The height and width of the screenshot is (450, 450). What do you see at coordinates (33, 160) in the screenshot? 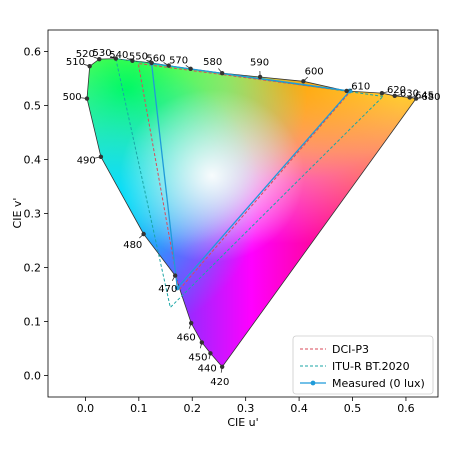
I see `y-tick-label: 0.4` at bounding box center [33, 160].